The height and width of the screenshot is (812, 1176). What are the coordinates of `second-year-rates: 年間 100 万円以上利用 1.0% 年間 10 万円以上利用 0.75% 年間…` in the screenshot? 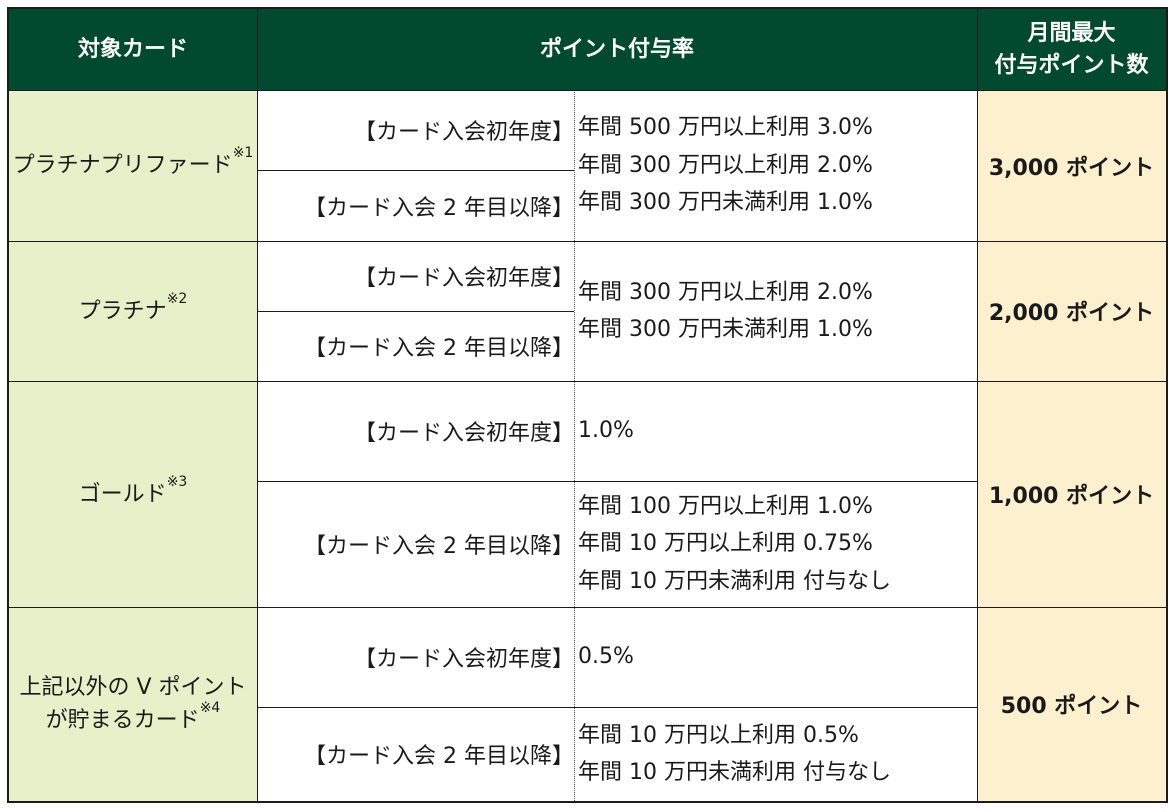 It's located at (776, 544).